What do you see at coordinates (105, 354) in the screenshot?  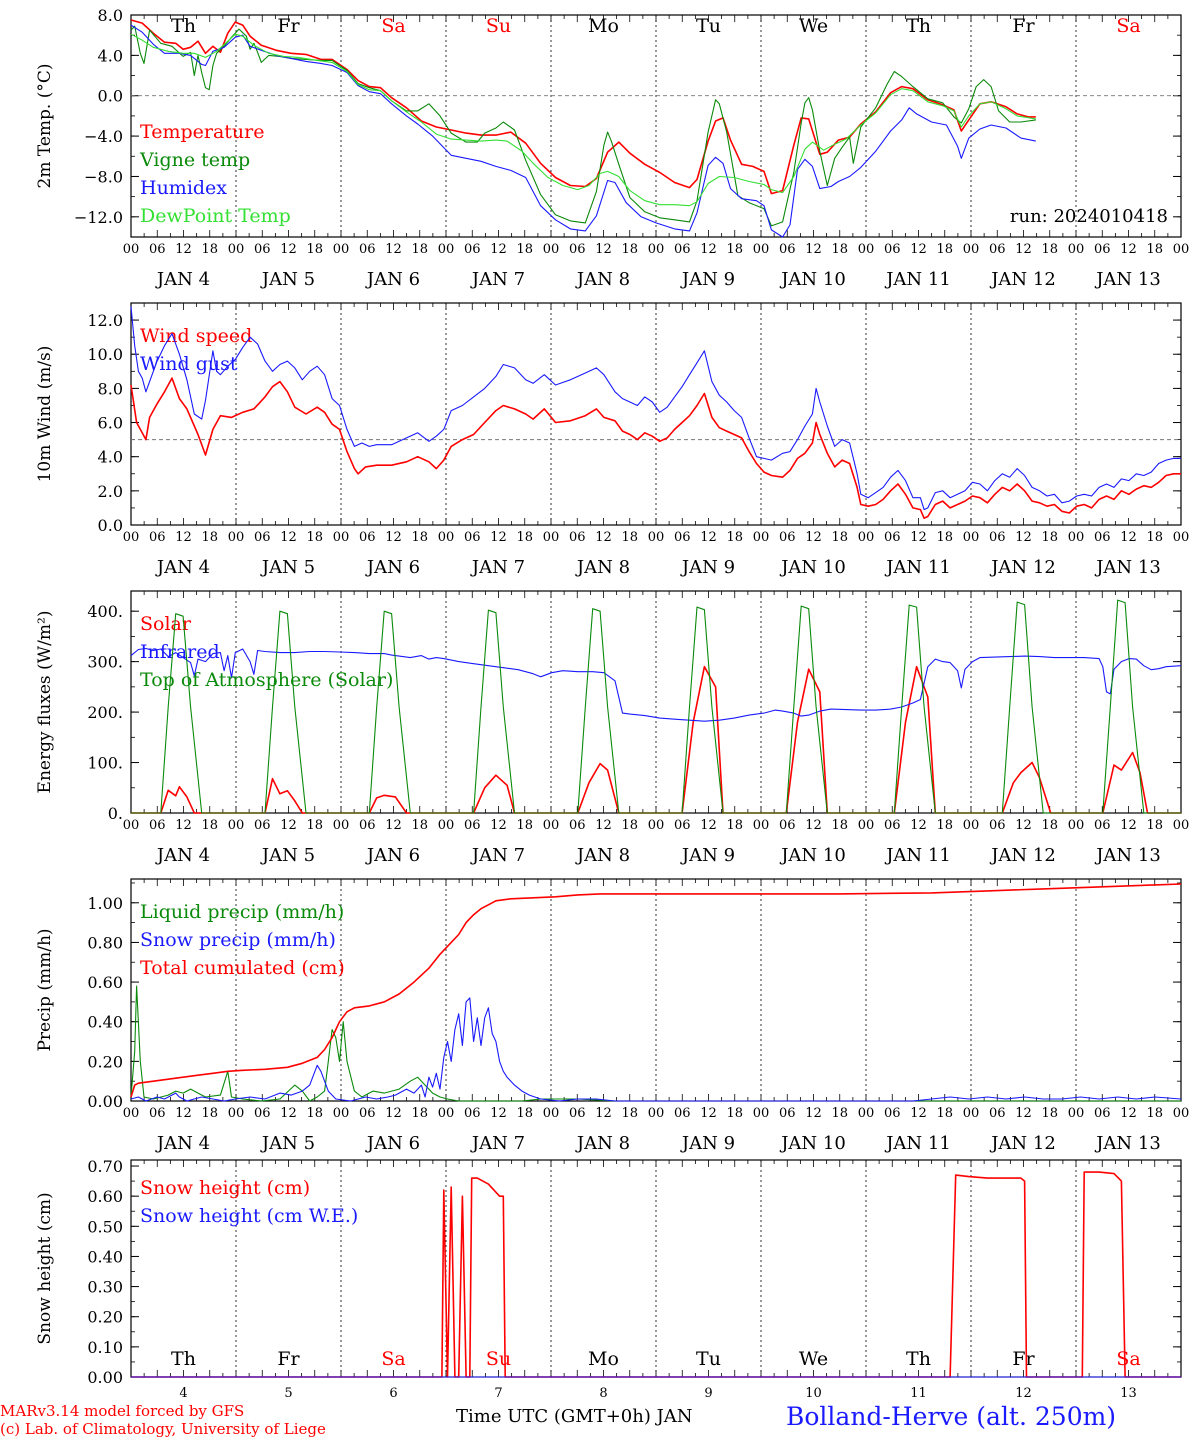 I see `y-tick-label: 10.0` at bounding box center [105, 354].